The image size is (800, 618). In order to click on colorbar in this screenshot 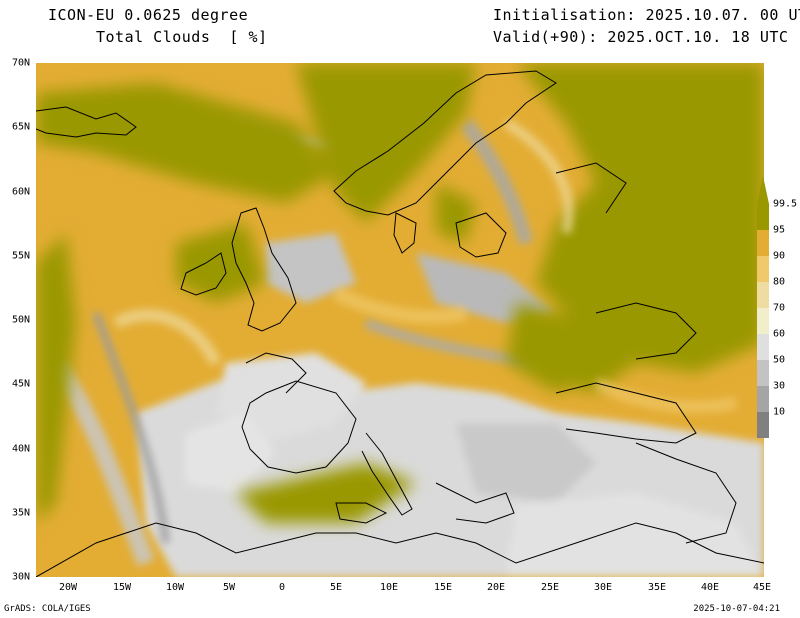, I will do `click(763, 307)`.